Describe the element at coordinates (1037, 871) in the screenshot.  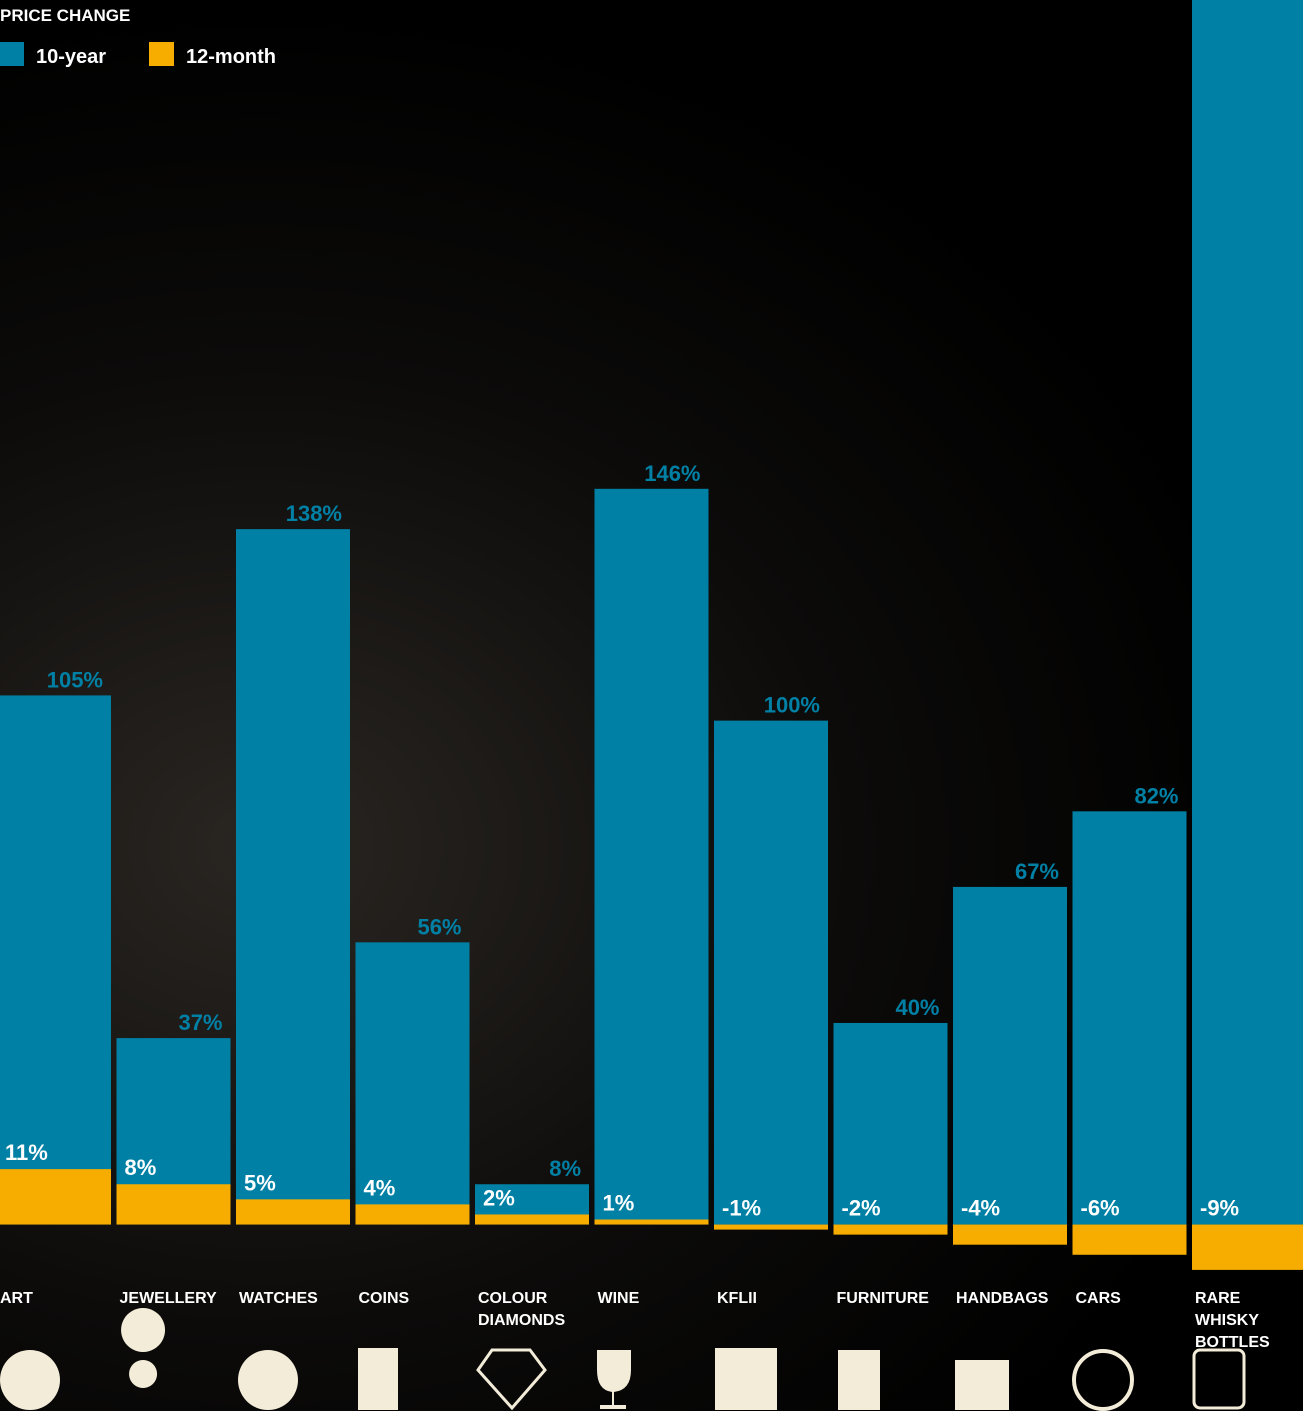
I see `value-label: 67%` at that location.